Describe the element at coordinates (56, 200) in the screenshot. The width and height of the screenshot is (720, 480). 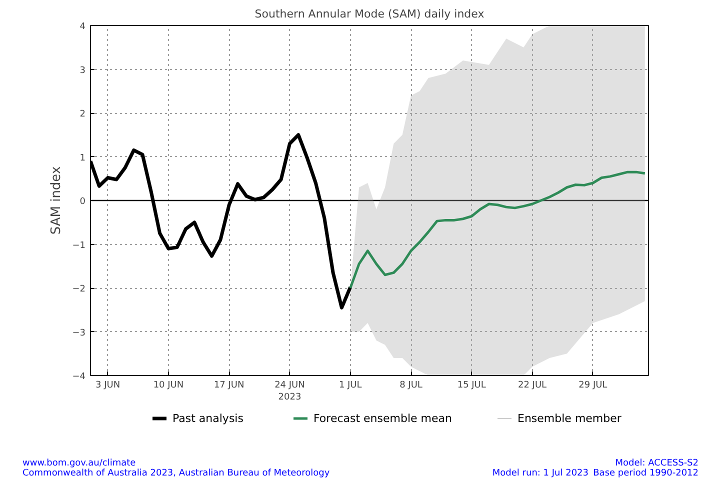
I see `y-axis-title: SAM index` at that location.